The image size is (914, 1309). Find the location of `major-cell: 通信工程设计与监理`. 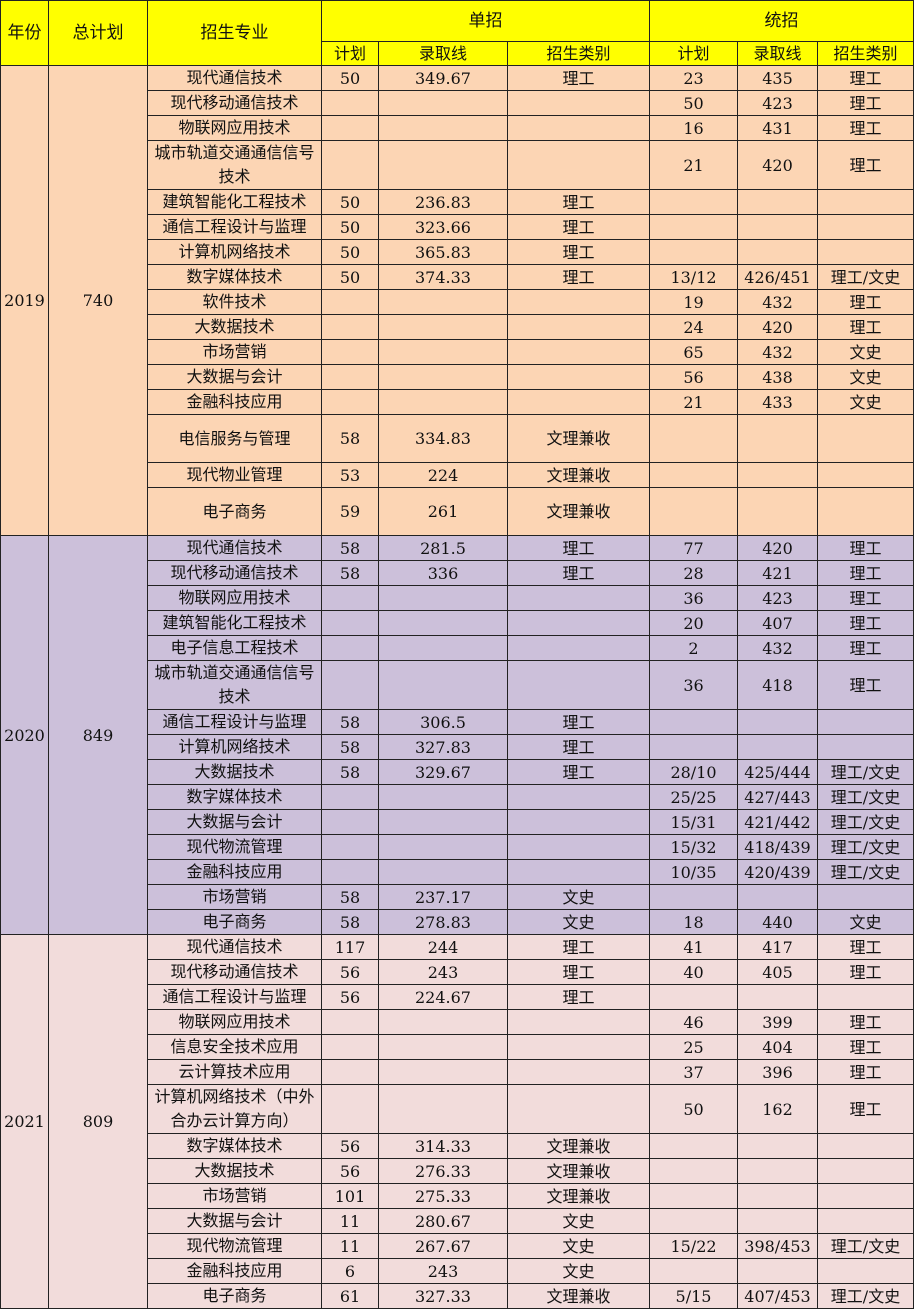

major-cell: 通信工程设计与监理 is located at coordinates (234, 227).